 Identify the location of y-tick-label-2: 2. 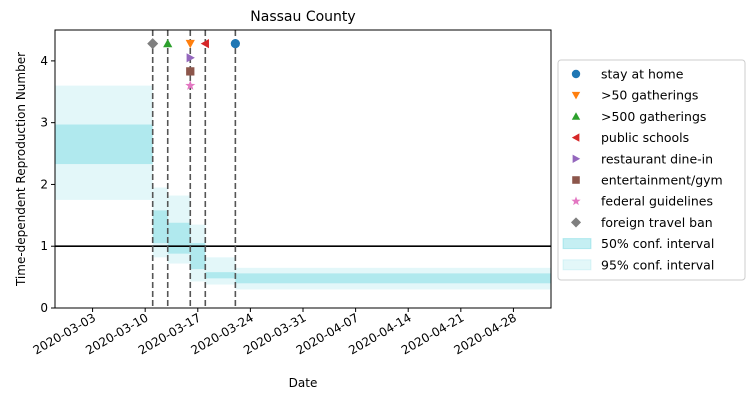
(44, 184).